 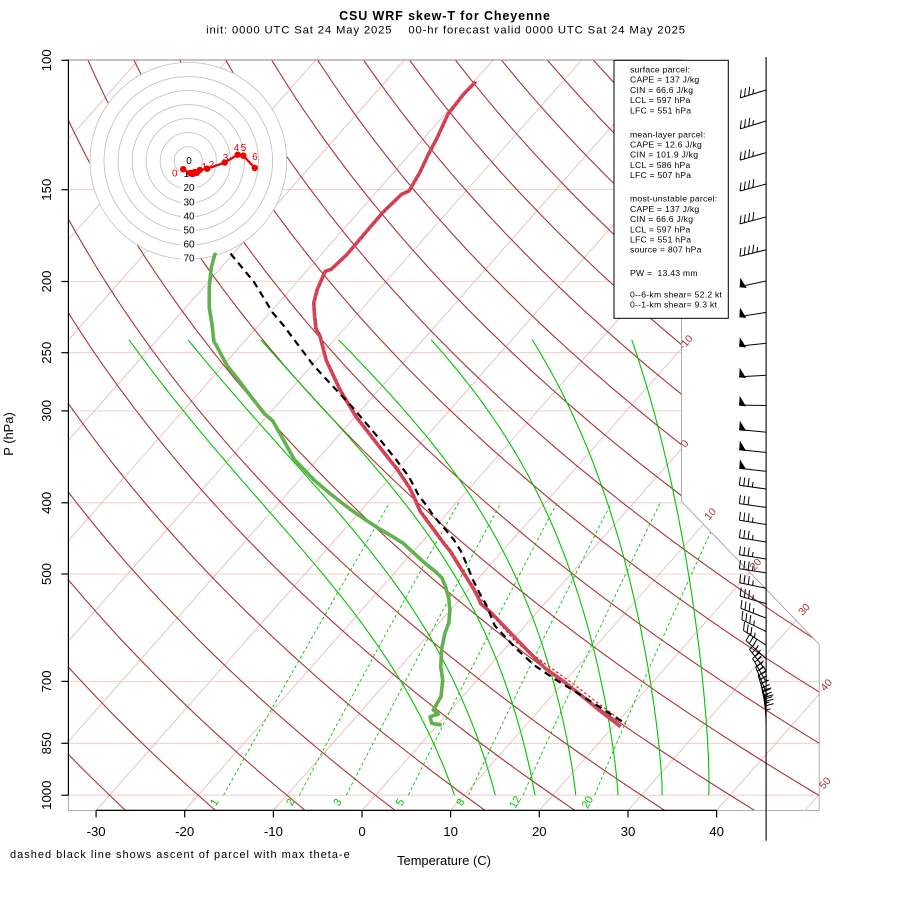 I want to click on svg-text: 60, so click(x=189, y=244).